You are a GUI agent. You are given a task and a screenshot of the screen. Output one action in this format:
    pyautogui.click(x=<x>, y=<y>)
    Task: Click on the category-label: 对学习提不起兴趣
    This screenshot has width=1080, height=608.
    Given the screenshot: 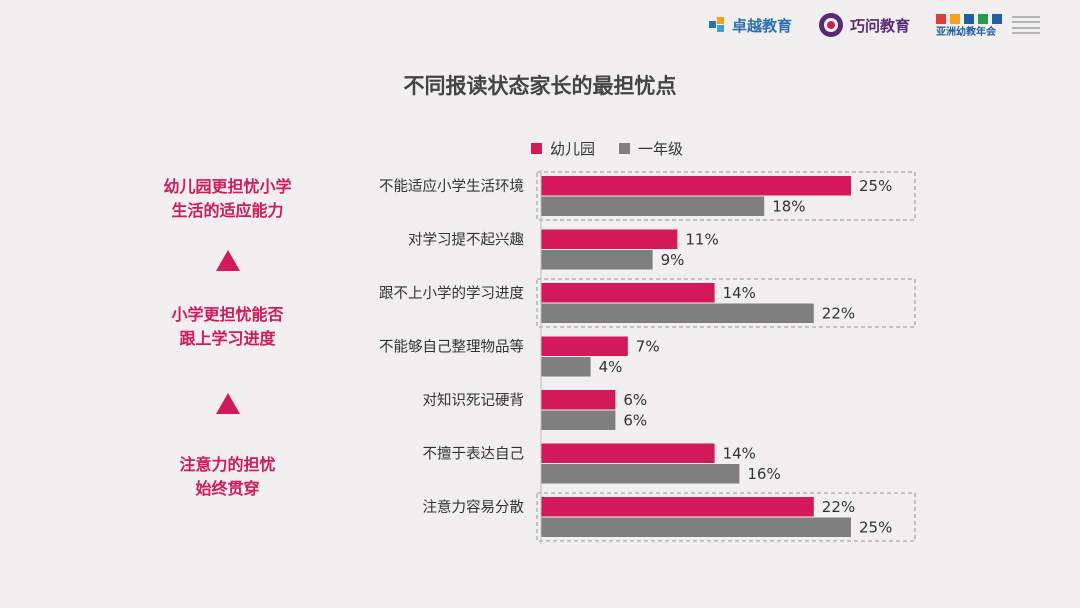 What is the action you would take?
    pyautogui.click(x=466, y=240)
    